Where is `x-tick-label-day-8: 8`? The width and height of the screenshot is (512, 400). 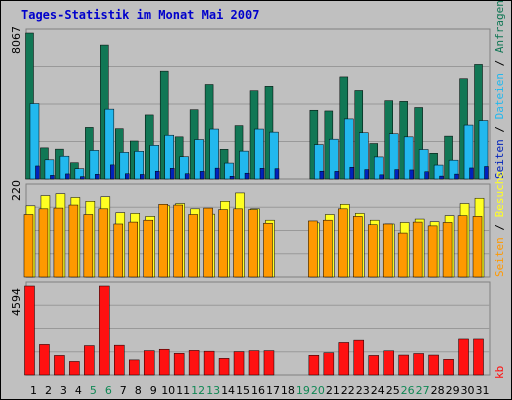 x-tick-label-day-8: 8 is located at coordinates (138, 390).